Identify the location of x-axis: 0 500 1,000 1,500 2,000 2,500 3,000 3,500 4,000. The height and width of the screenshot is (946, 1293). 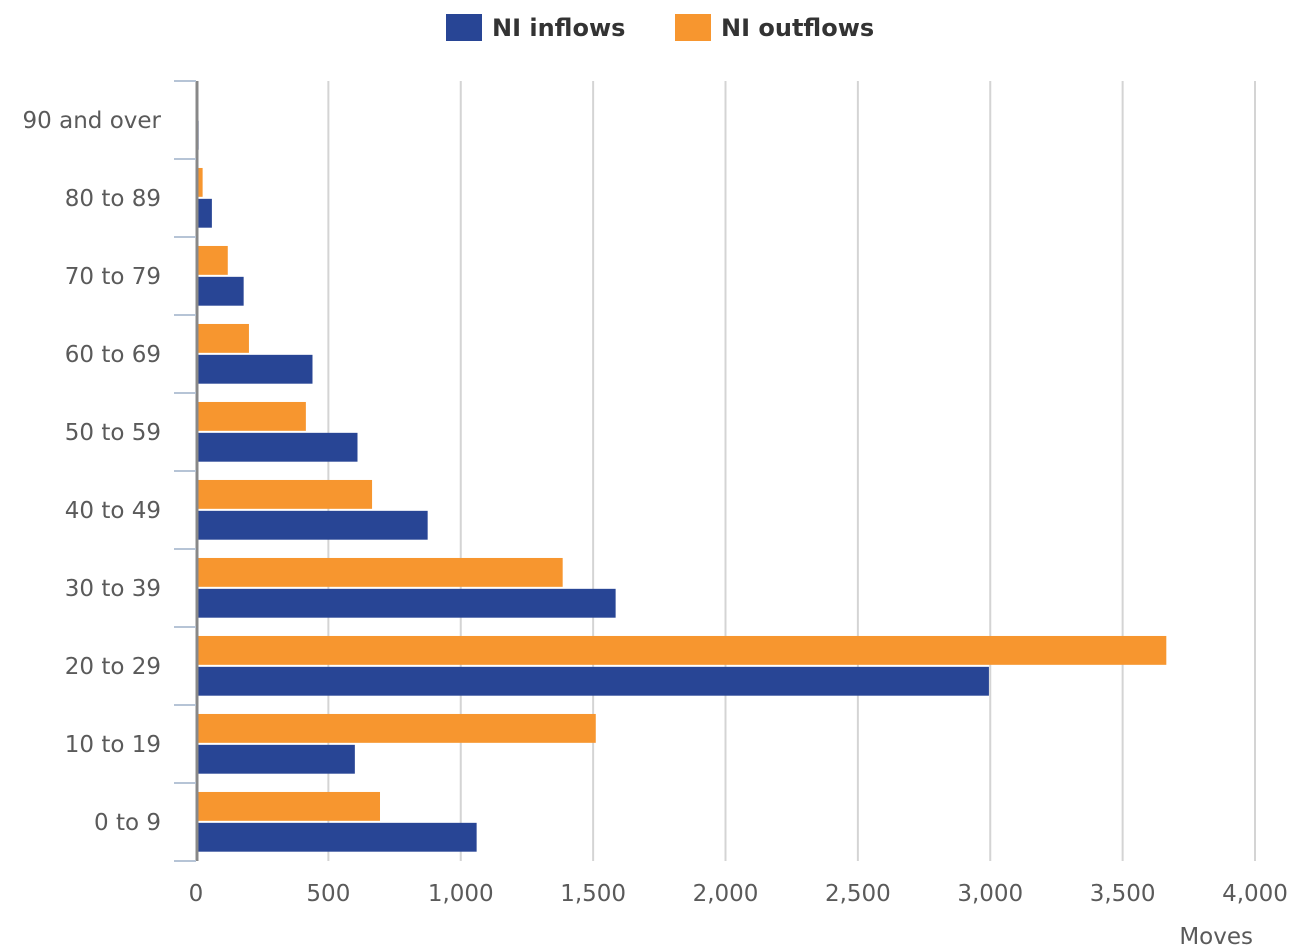
(738, 894).